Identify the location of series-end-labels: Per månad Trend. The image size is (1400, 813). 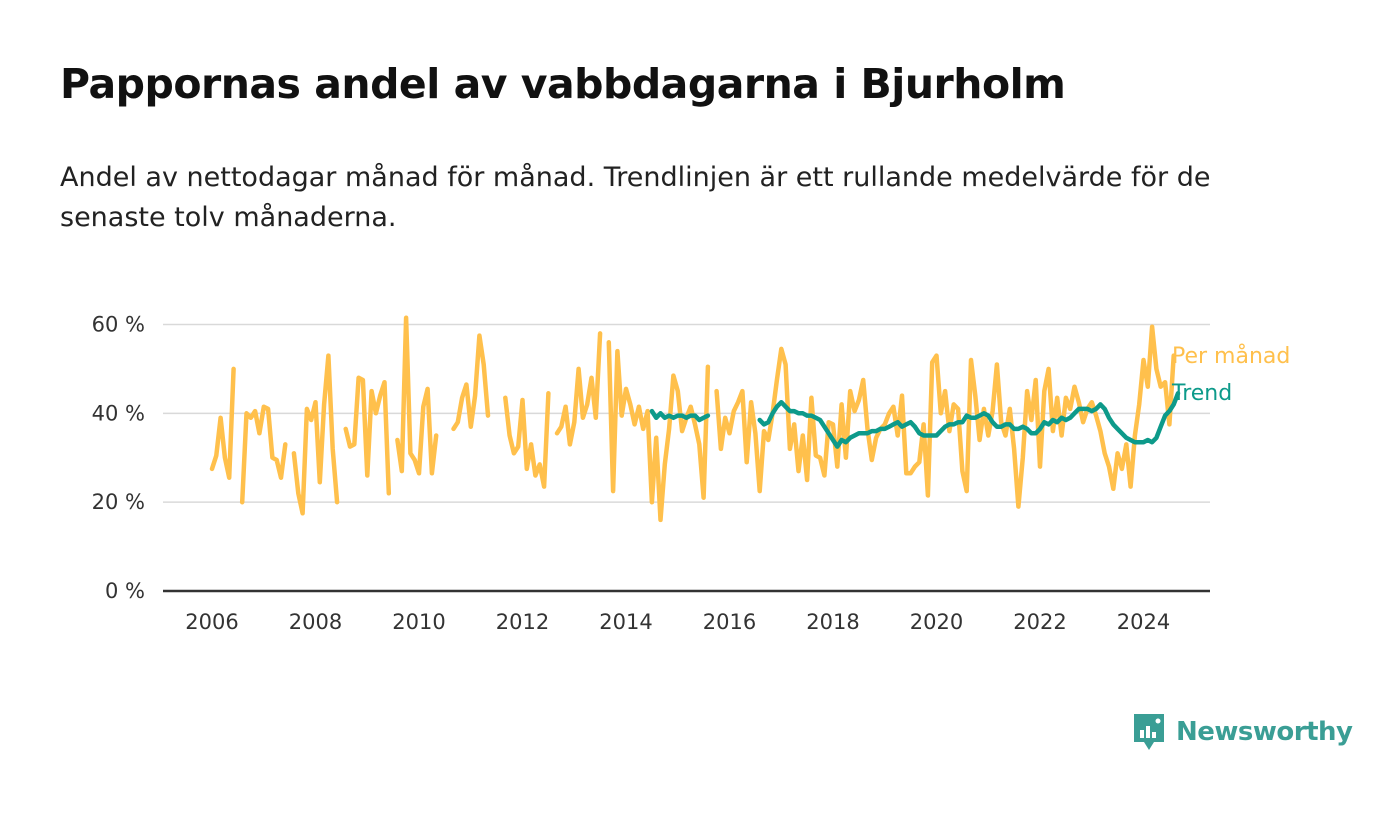
(1230, 374).